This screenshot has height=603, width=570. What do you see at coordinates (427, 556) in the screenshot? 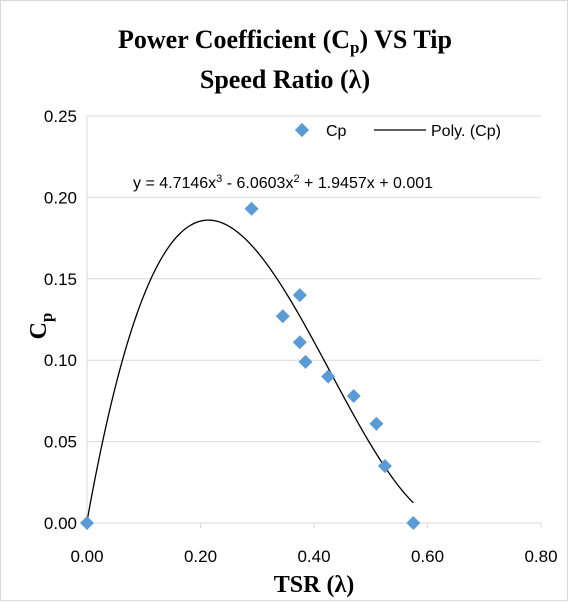
I see `x-tick-label: 0.60` at bounding box center [427, 556].